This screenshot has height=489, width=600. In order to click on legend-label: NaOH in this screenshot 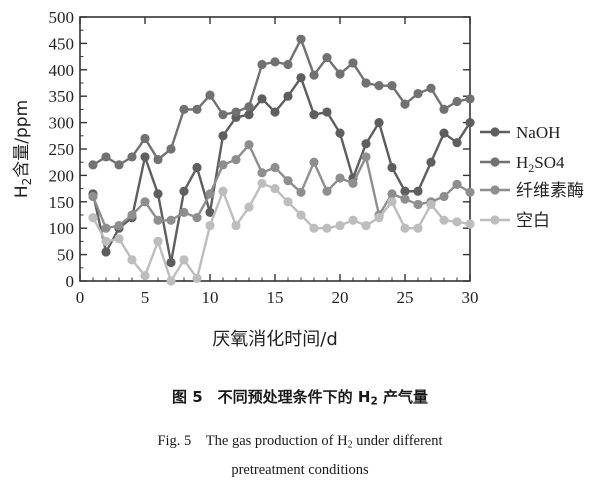, I will do `click(538, 132)`.